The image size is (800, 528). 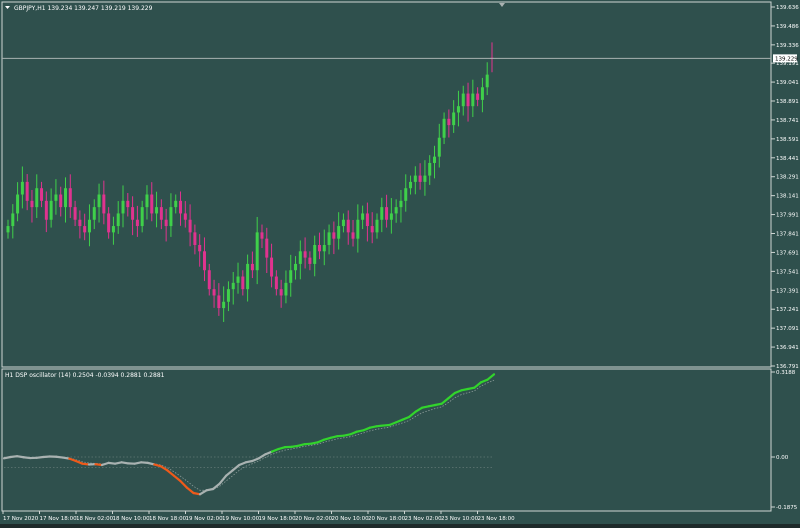 I want to click on price-tick-label: 137.841, so click(x=787, y=235).